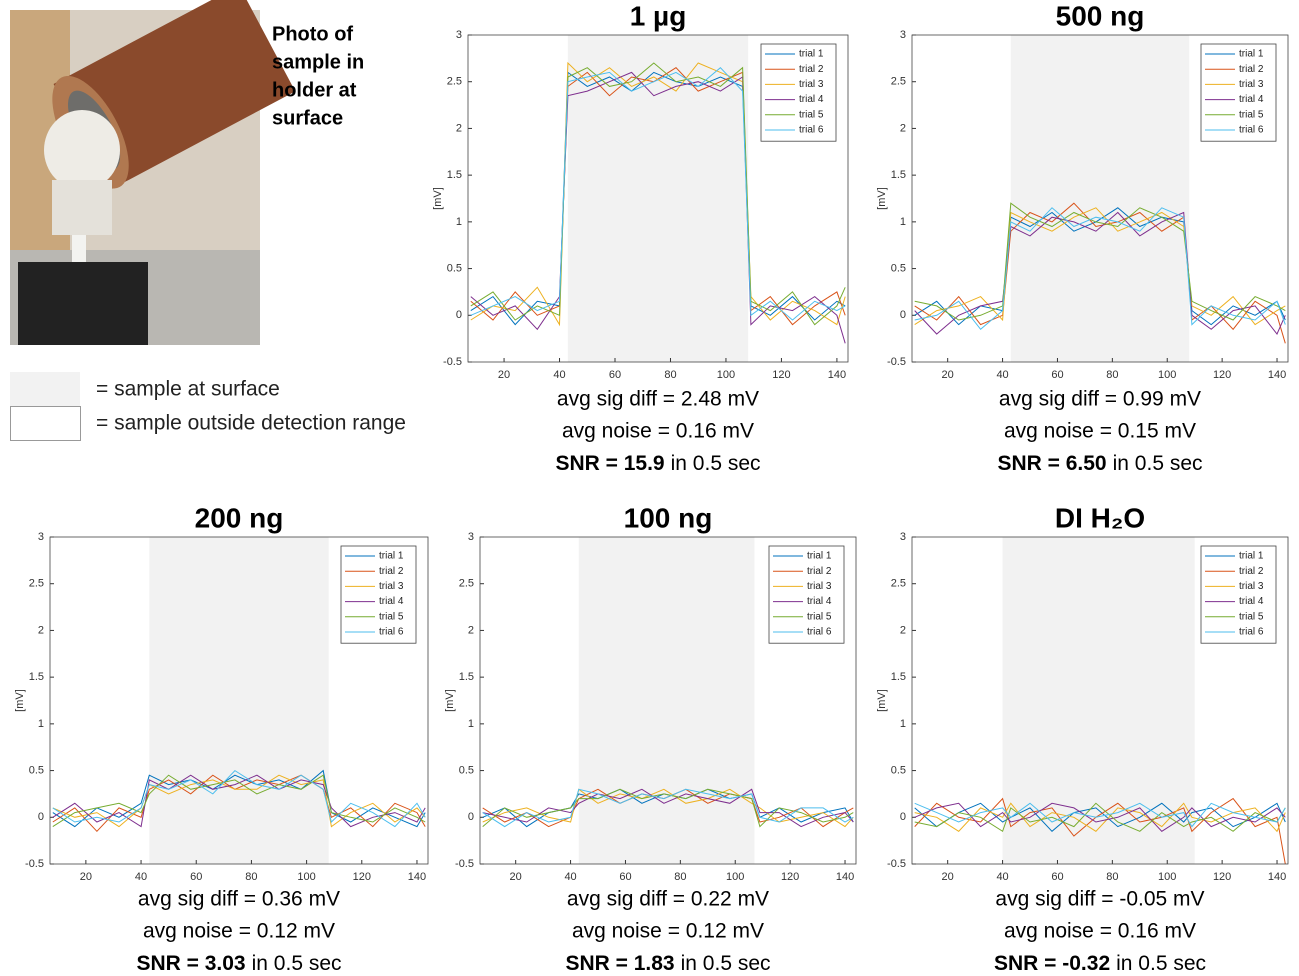 The height and width of the screenshot is (976, 1299). What do you see at coordinates (668, 899) in the screenshot?
I see `stat-line: avg sig diff = 0.22 mV` at bounding box center [668, 899].